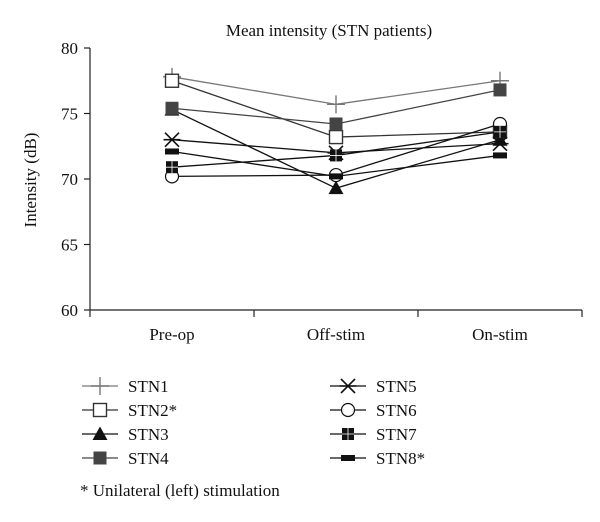  I want to click on series-stn7, so click(336, 149).